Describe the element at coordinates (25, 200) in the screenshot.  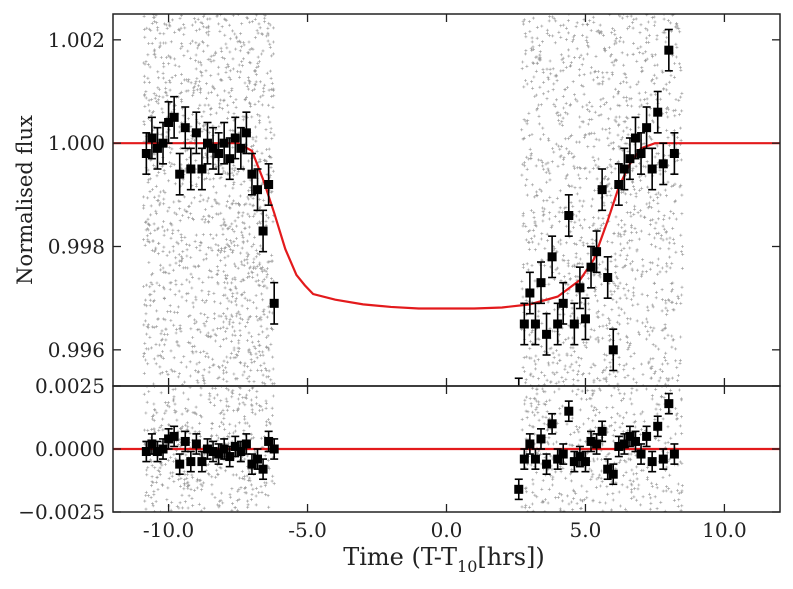
I see `y-axis-title: Normalised flux` at that location.